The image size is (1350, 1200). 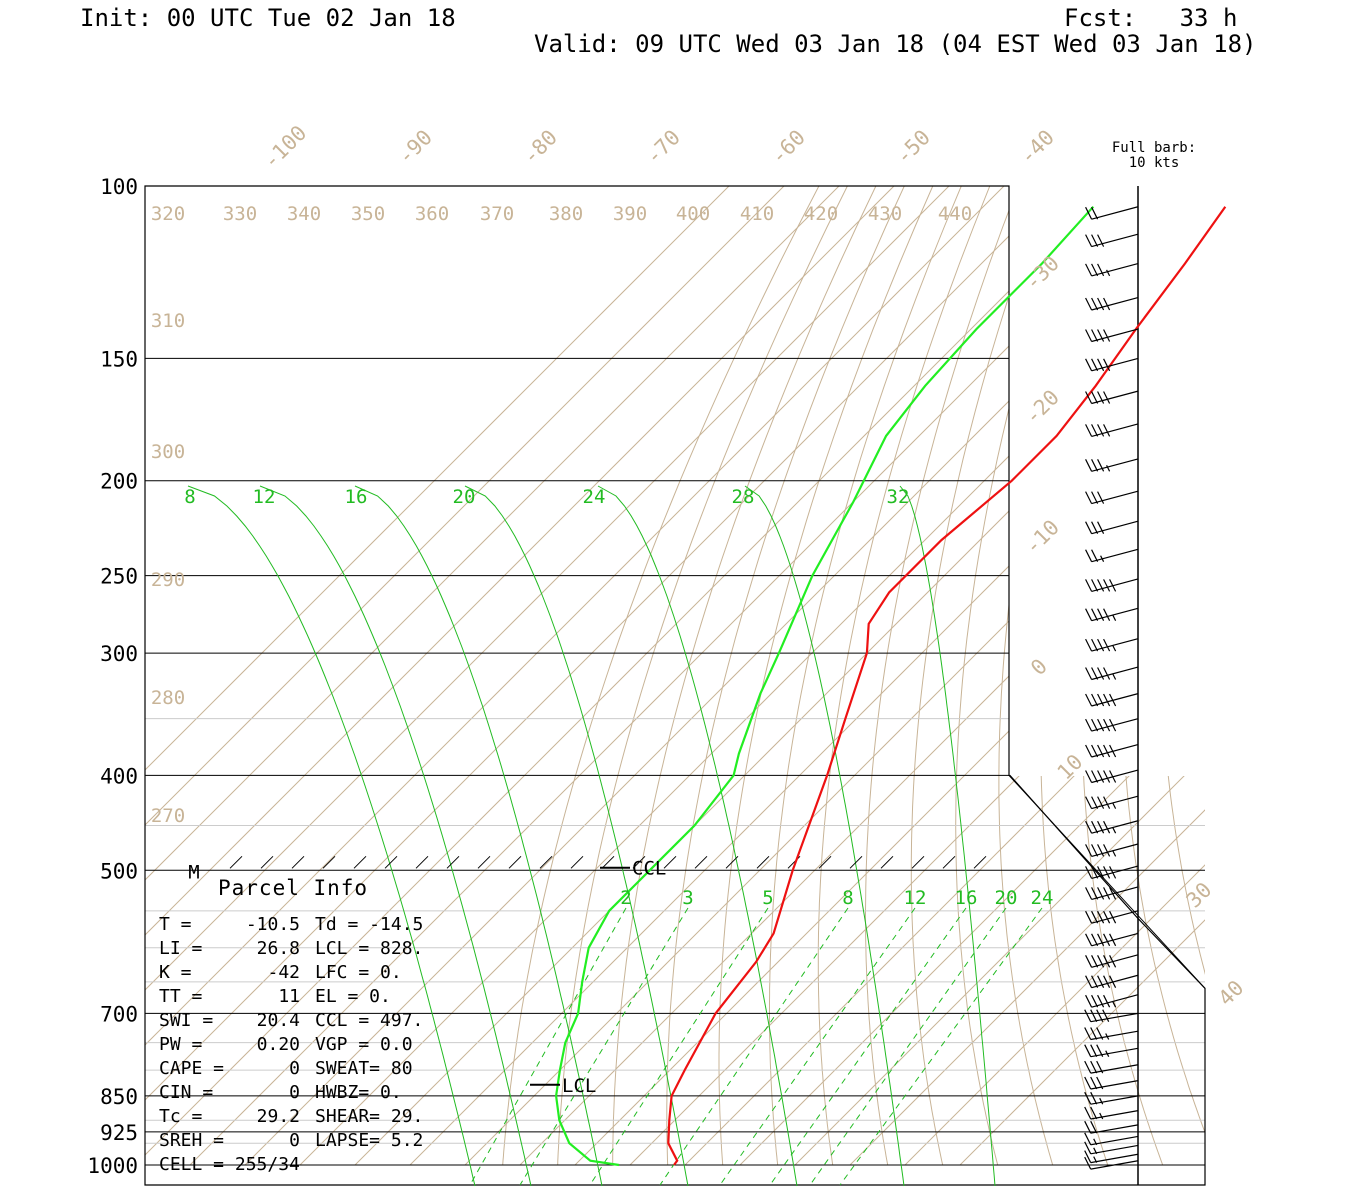 What do you see at coordinates (119, 187) in the screenshot?
I see `pressure-tick-label: 100` at bounding box center [119, 187].